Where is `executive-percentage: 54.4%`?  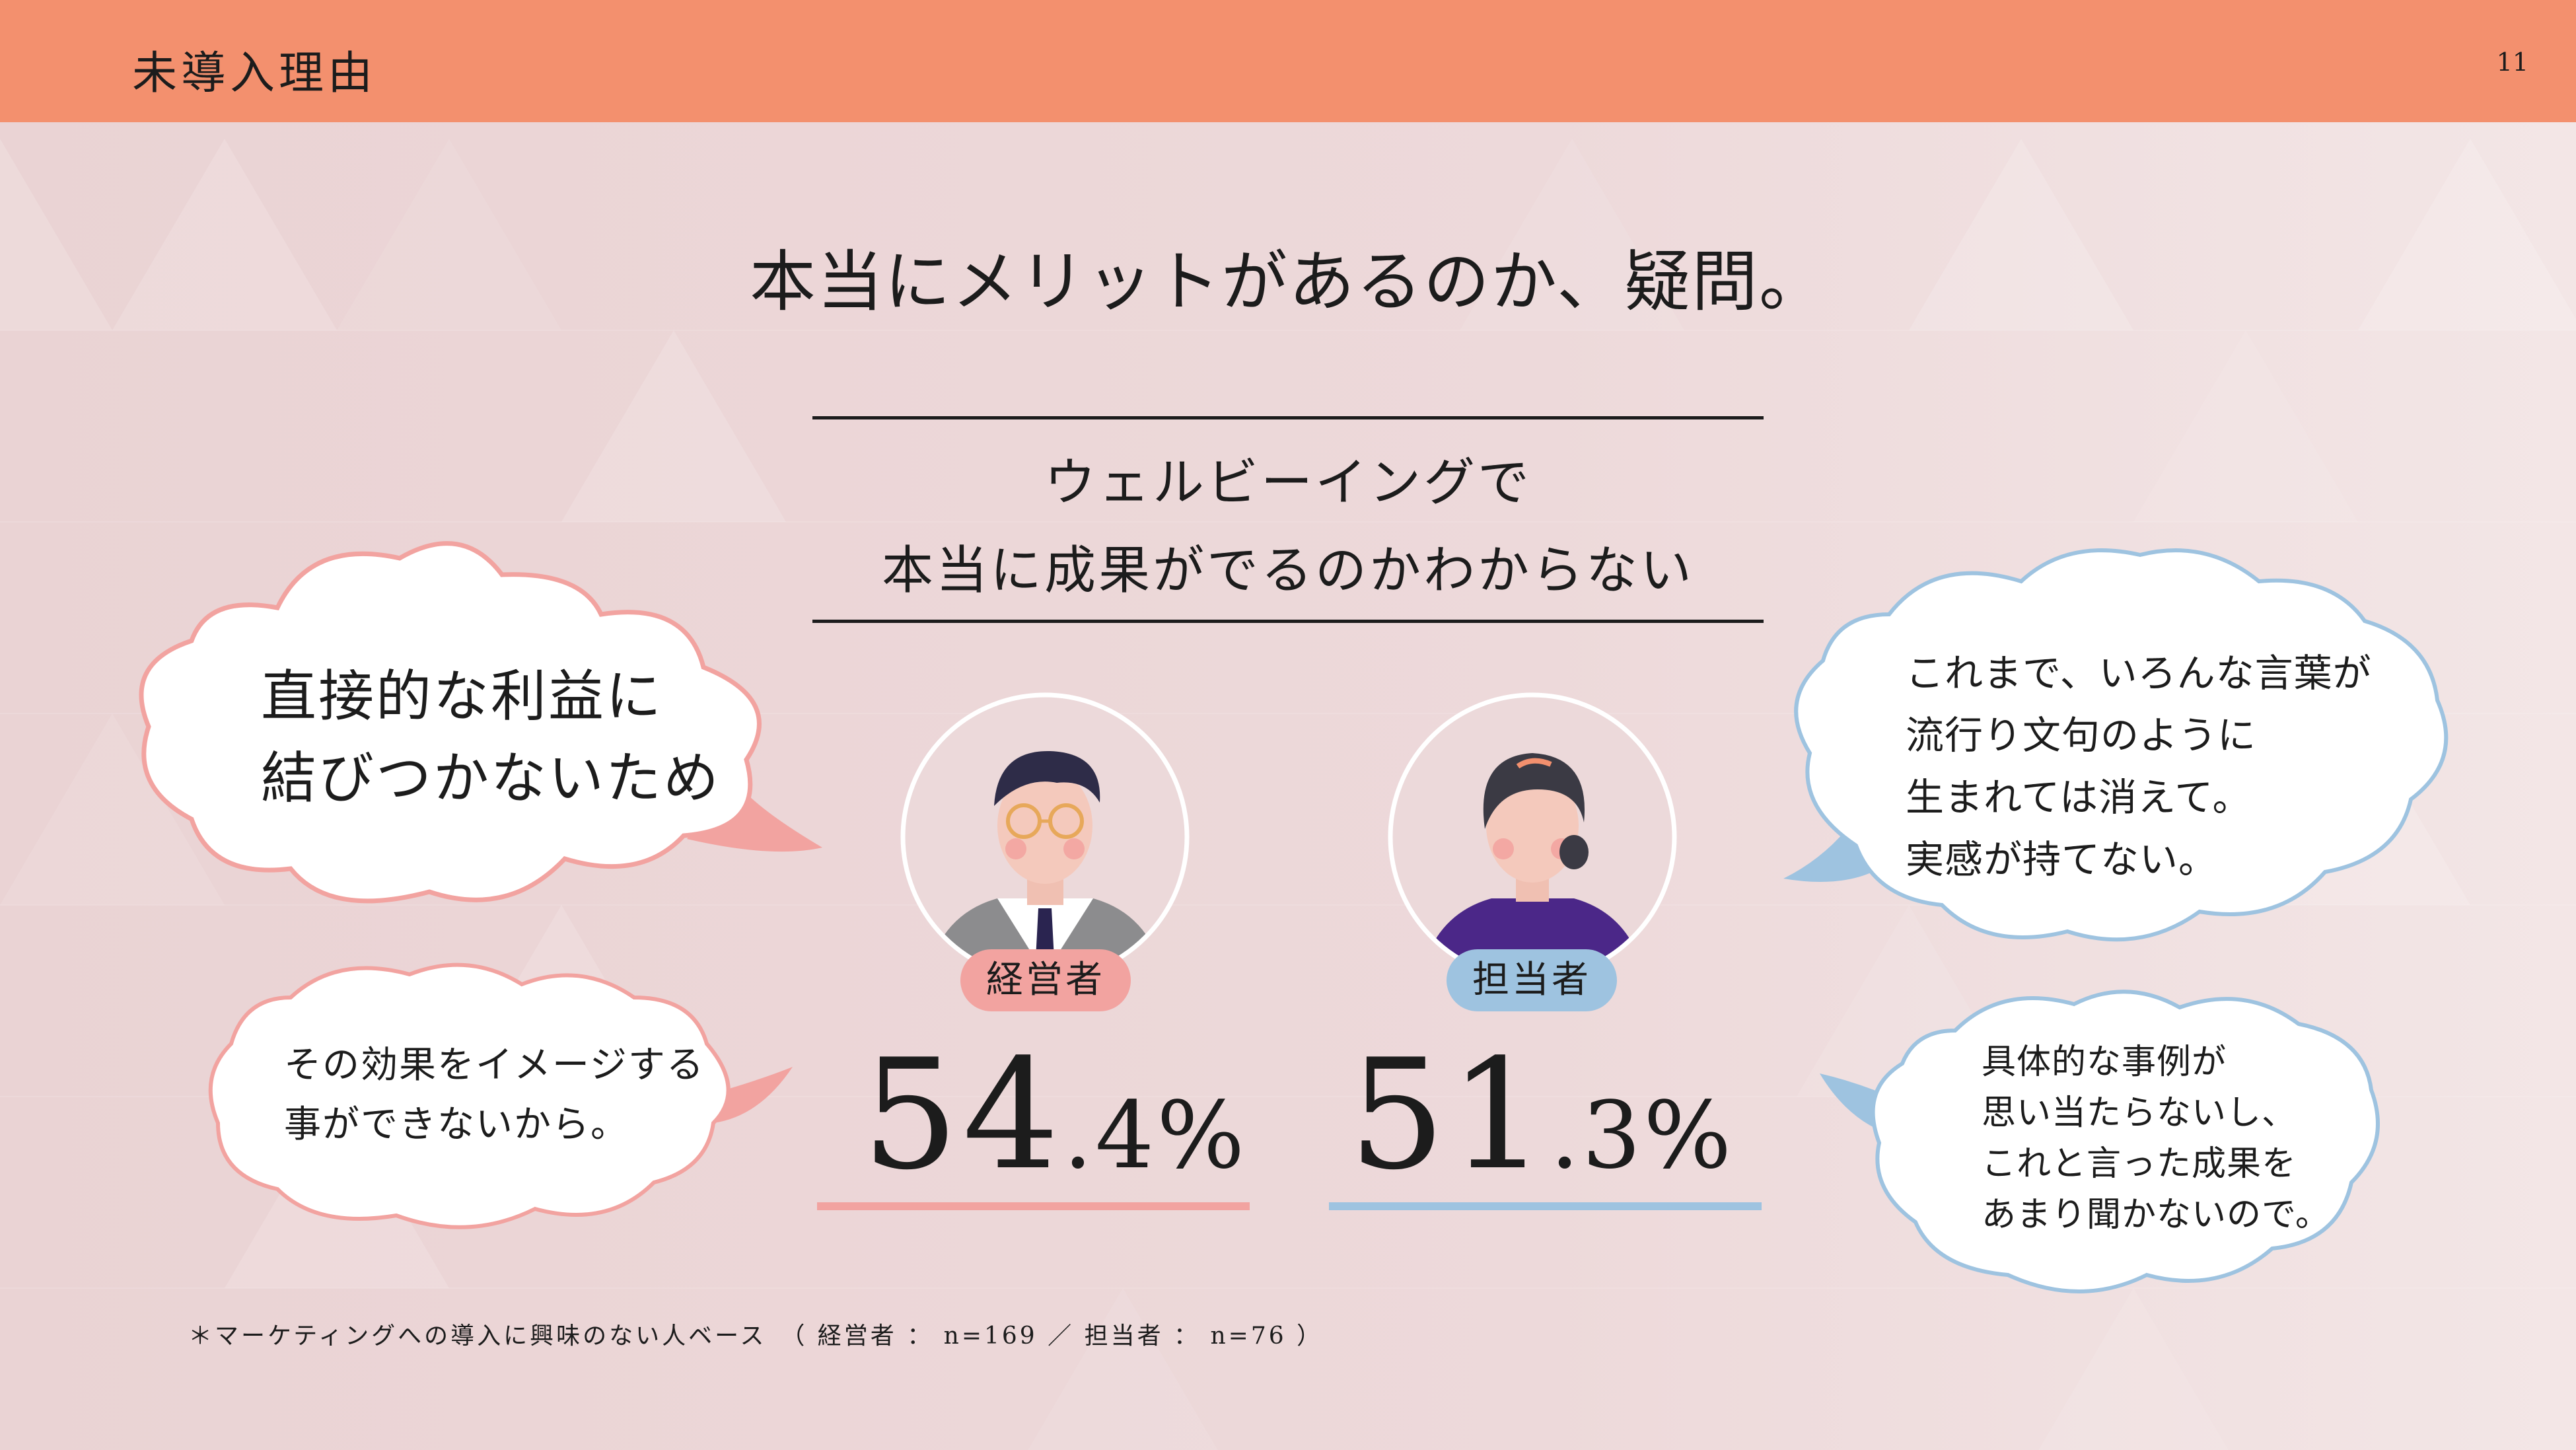 executive-percentage: 54.4% is located at coordinates (1054, 1115).